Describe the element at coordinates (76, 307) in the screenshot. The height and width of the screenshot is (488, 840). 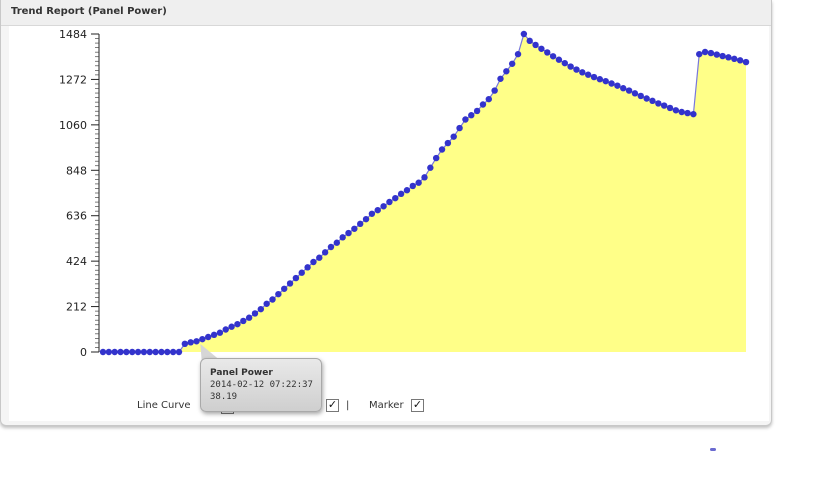
I see `y-tick-label: 212` at that location.